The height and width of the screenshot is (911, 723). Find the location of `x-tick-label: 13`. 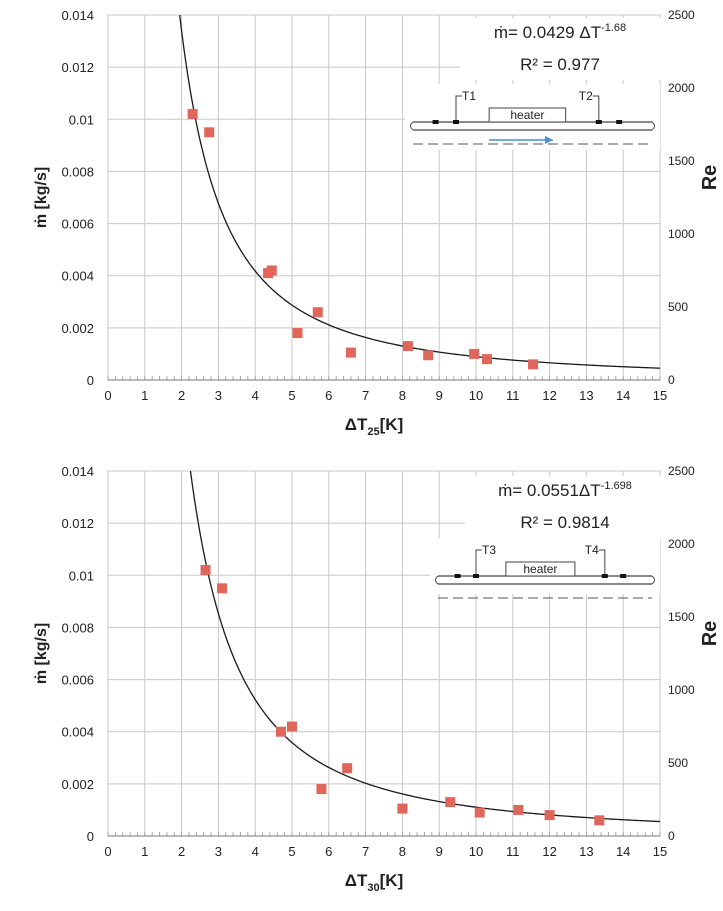

x-tick-label: 13 is located at coordinates (586, 395).